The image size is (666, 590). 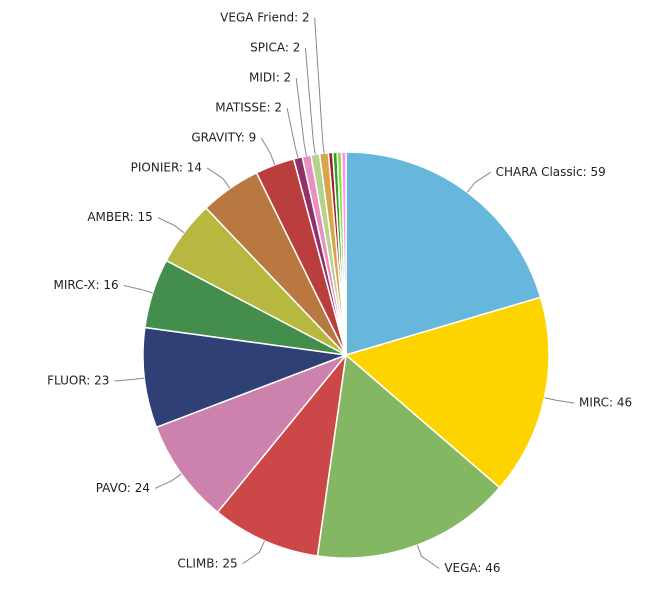 I want to click on slice-label: MIRC-X: 16, so click(x=86, y=285).